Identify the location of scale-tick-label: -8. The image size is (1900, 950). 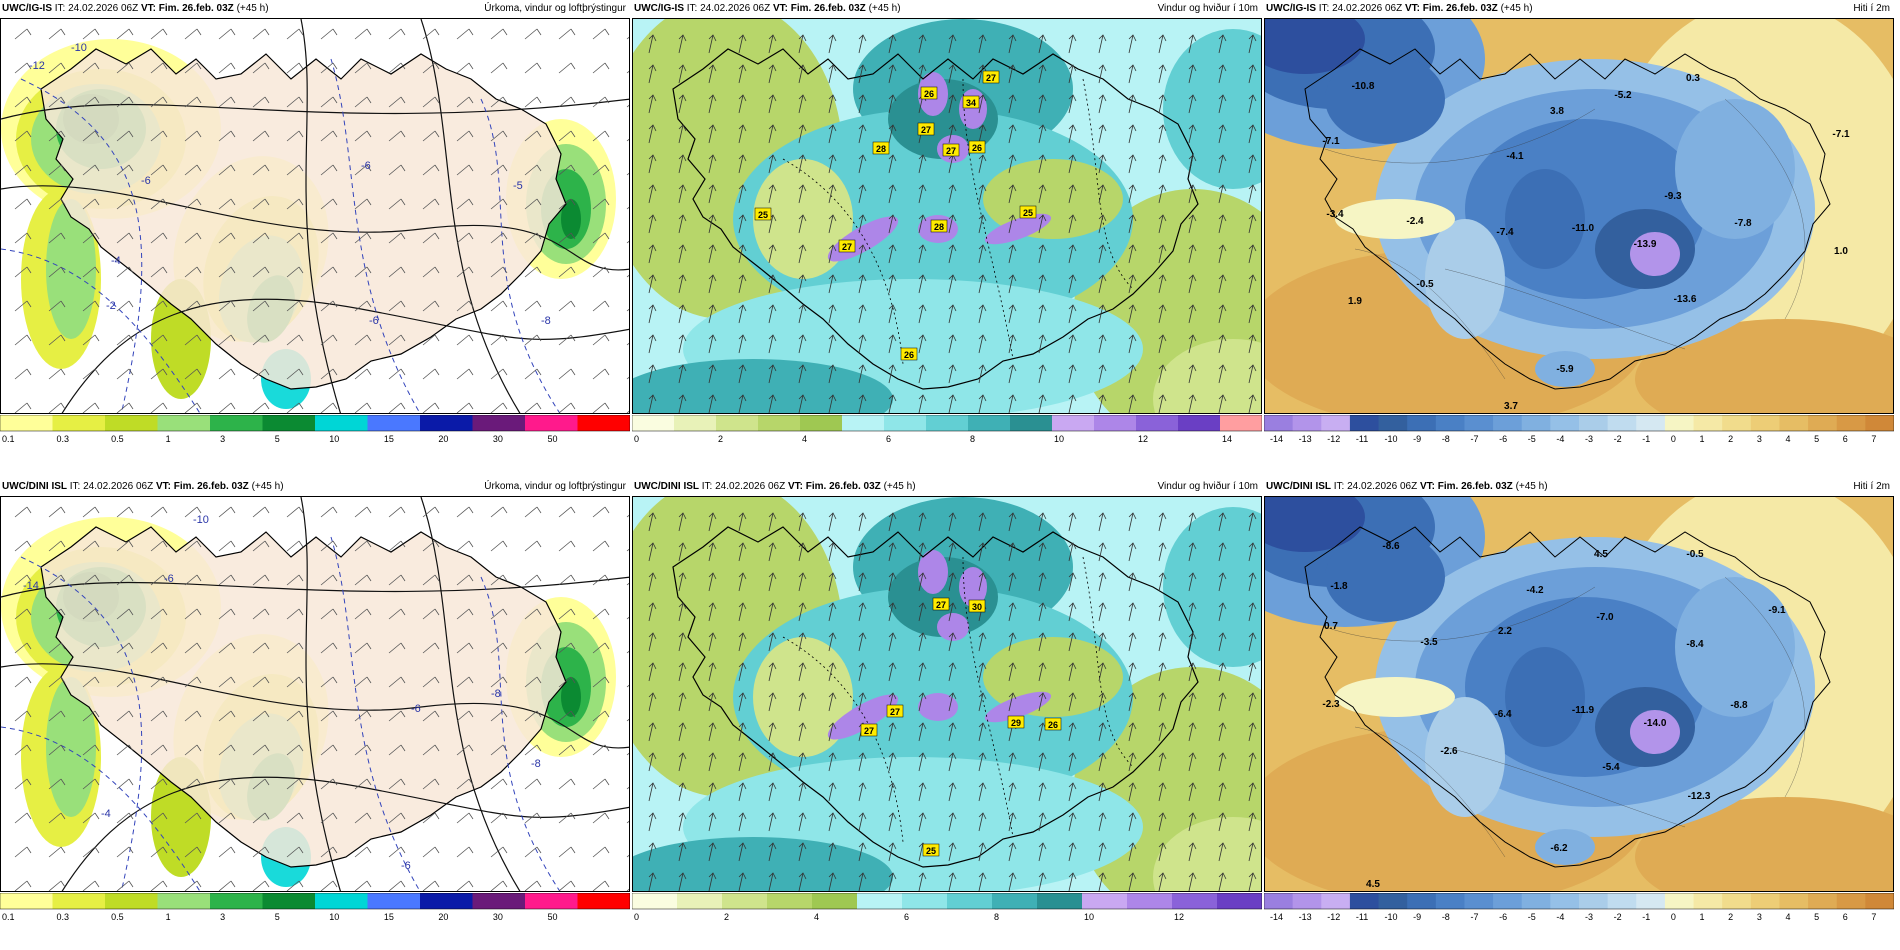
(1446, 917).